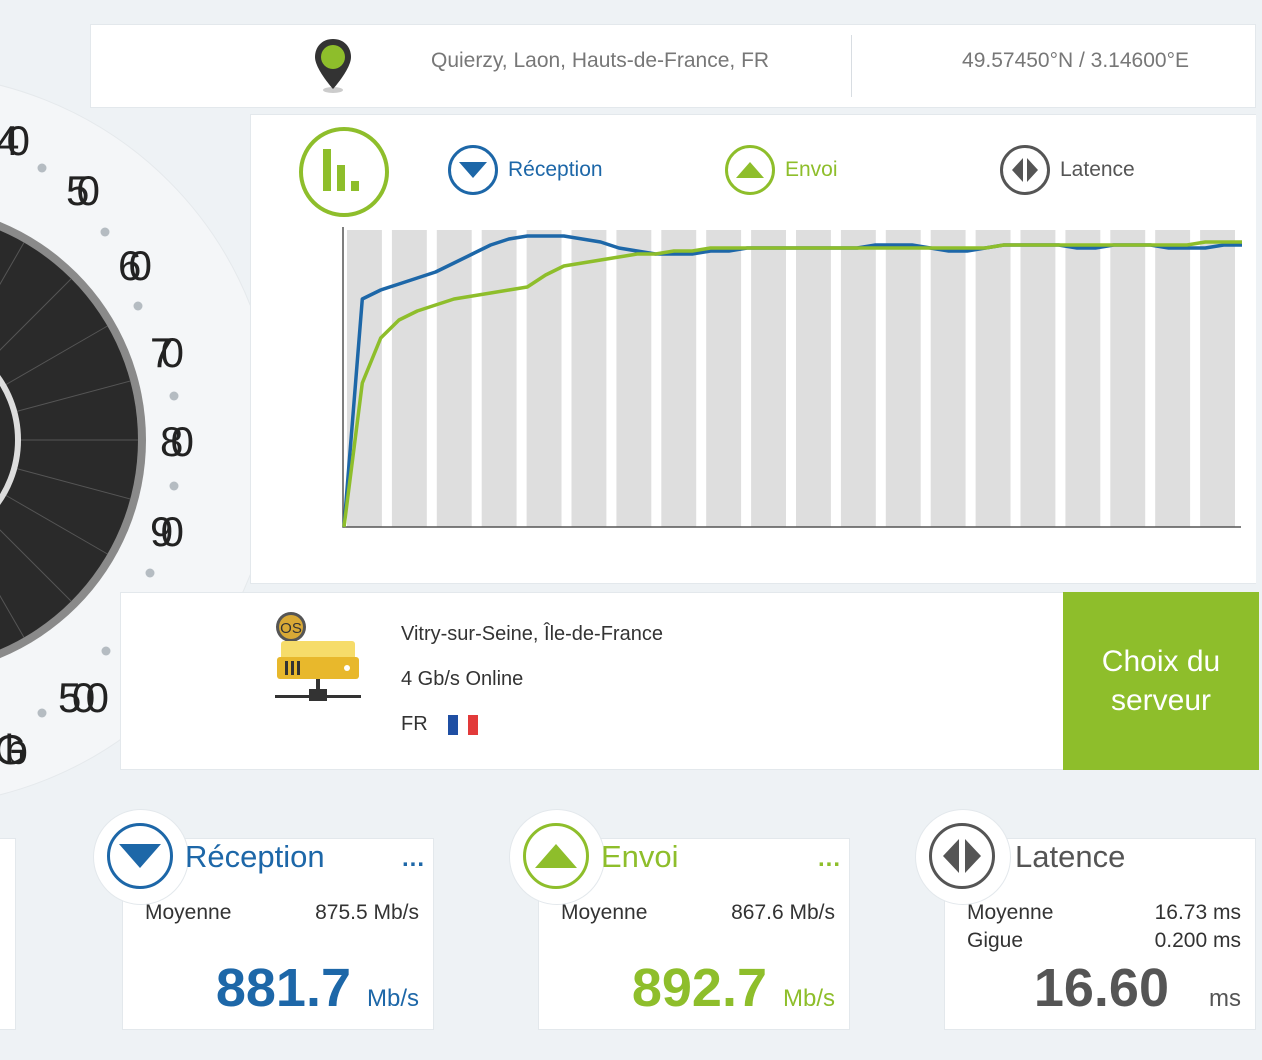 Image resolution: width=1262 pixels, height=1060 pixels. Describe the element at coordinates (439, 724) in the screenshot. I see `server-country: FR` at that location.